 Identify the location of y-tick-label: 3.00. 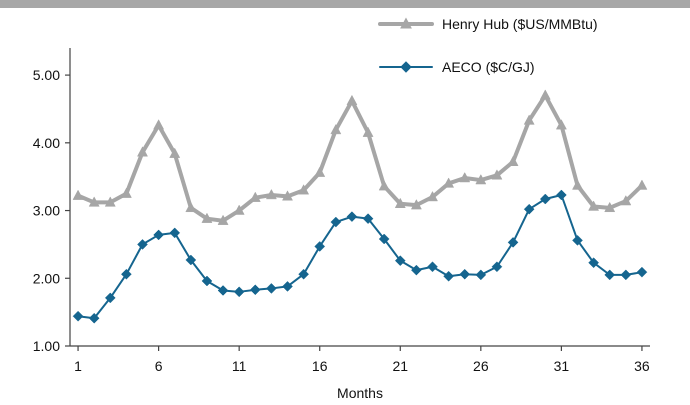
(46, 211).